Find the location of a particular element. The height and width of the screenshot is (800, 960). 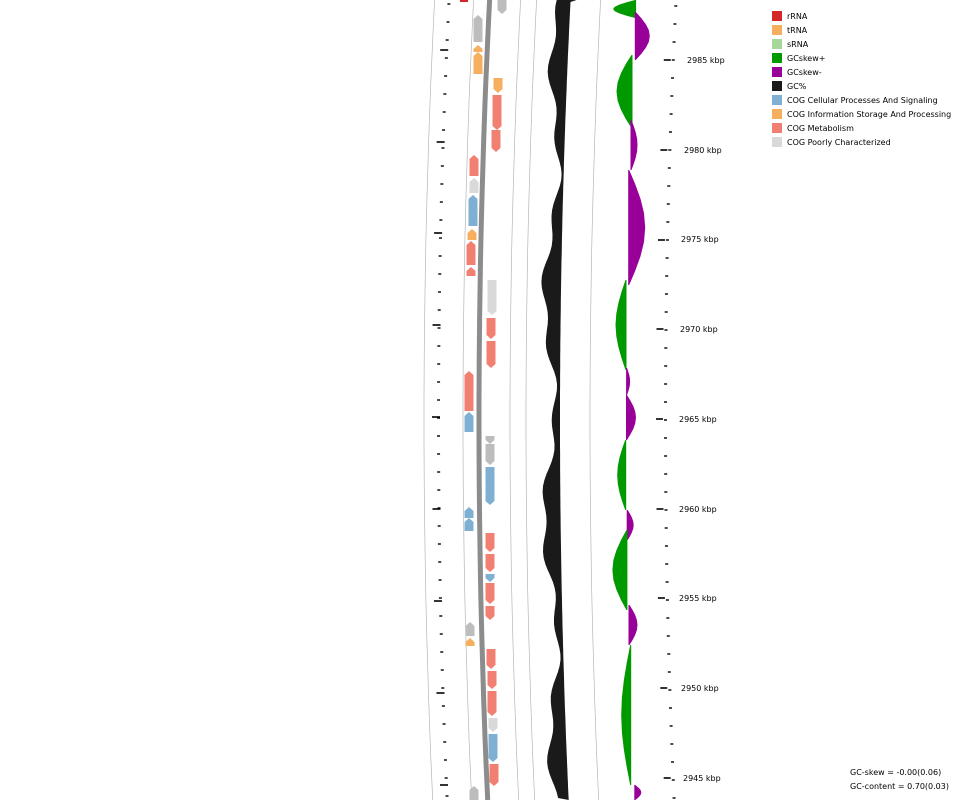

legend-item-gcskew-neg: GCskew- is located at coordinates (861, 72).